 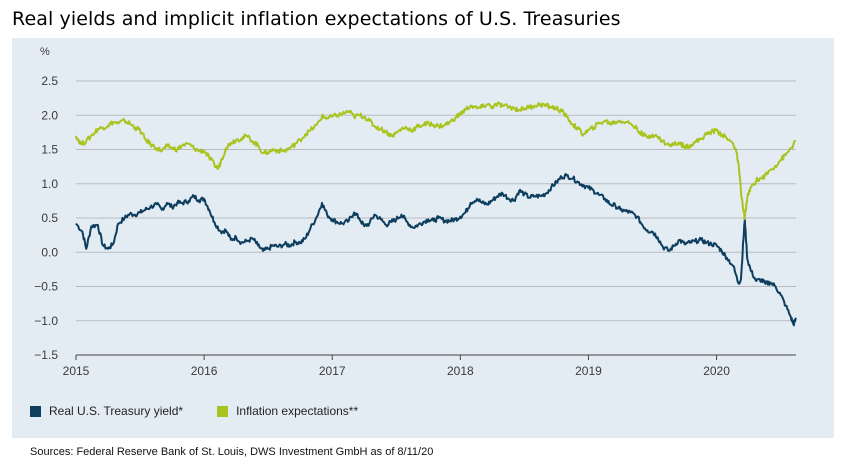 What do you see at coordinates (76, 371) in the screenshot?
I see `x-tick-label: 2015` at bounding box center [76, 371].